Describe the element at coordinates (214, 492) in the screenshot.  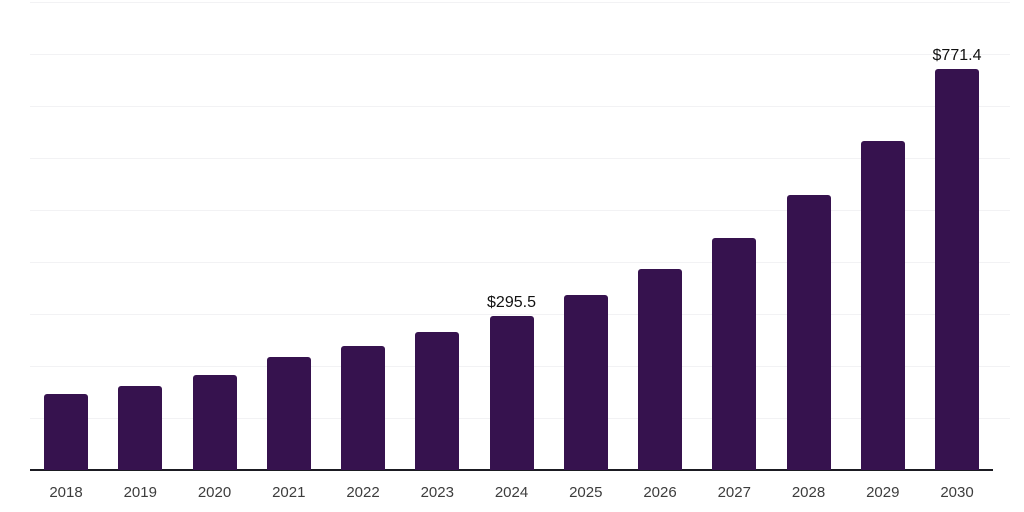
I see `x-tick-label-2020: 2020` at that location.